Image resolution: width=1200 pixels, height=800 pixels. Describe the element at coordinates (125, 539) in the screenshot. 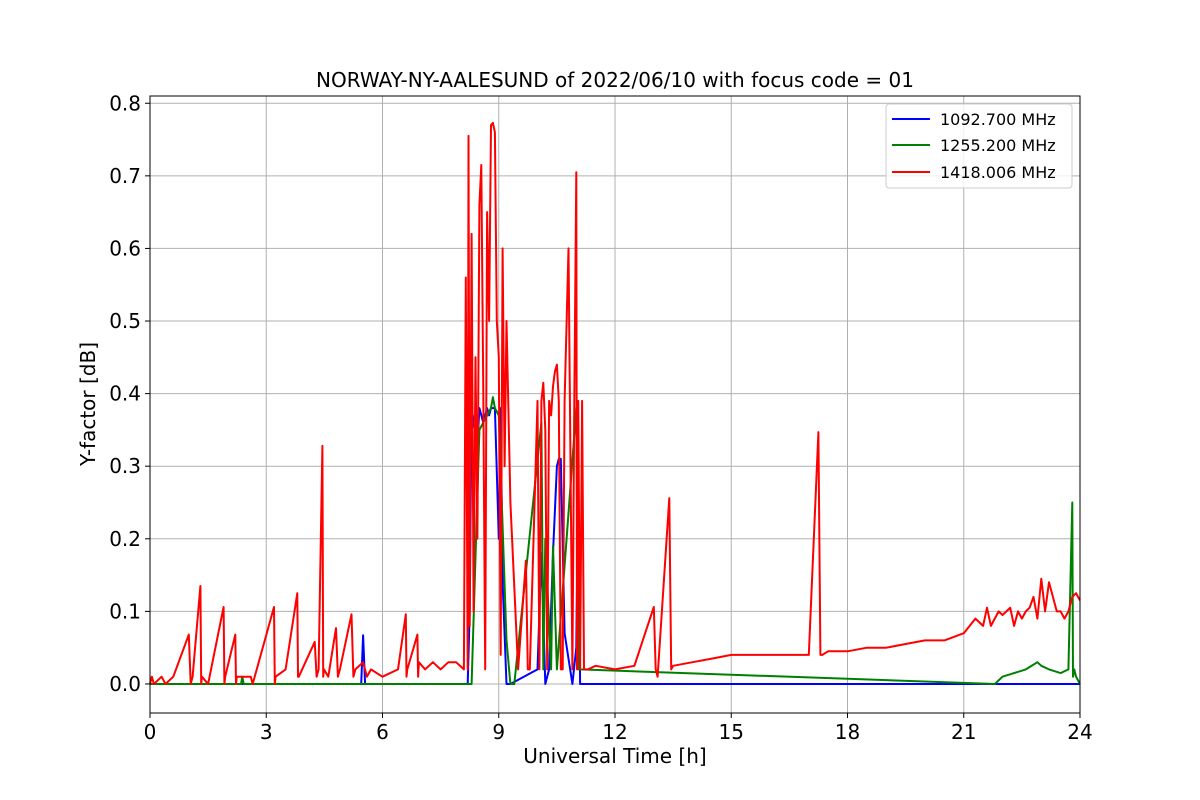

I see `y-tick-label: 0.2` at that location.